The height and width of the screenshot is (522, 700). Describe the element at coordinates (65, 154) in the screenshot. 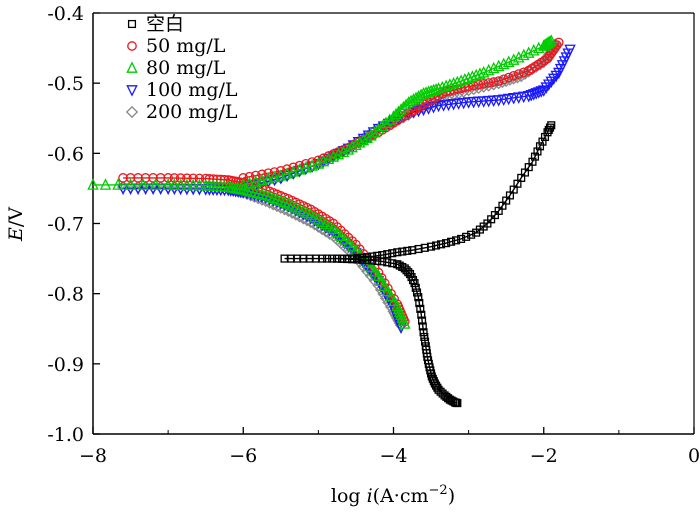

I see `y-tick-label: -0.6` at that location.